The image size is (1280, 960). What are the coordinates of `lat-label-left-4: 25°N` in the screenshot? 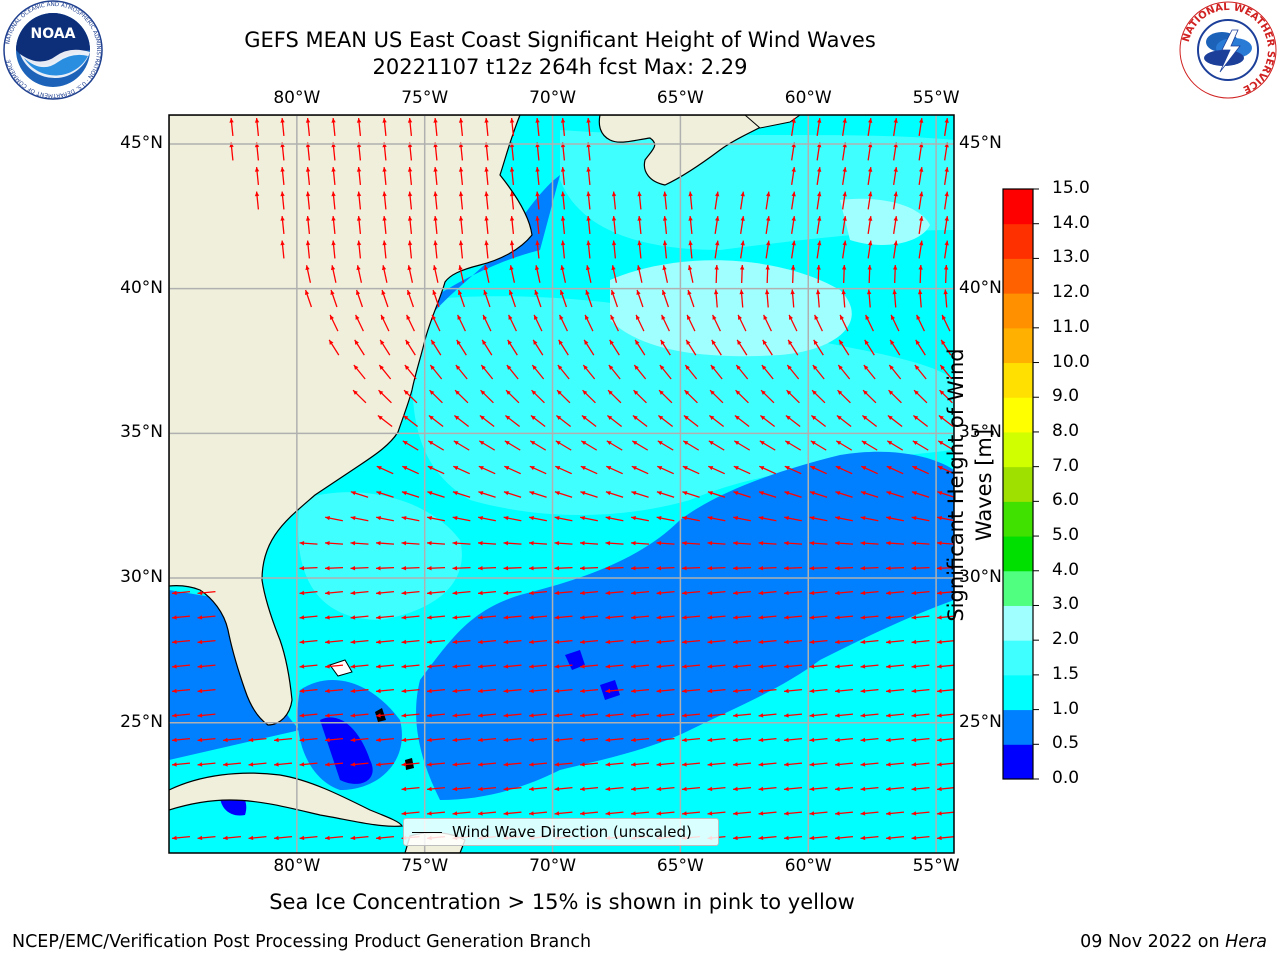 It's located at (141, 721).